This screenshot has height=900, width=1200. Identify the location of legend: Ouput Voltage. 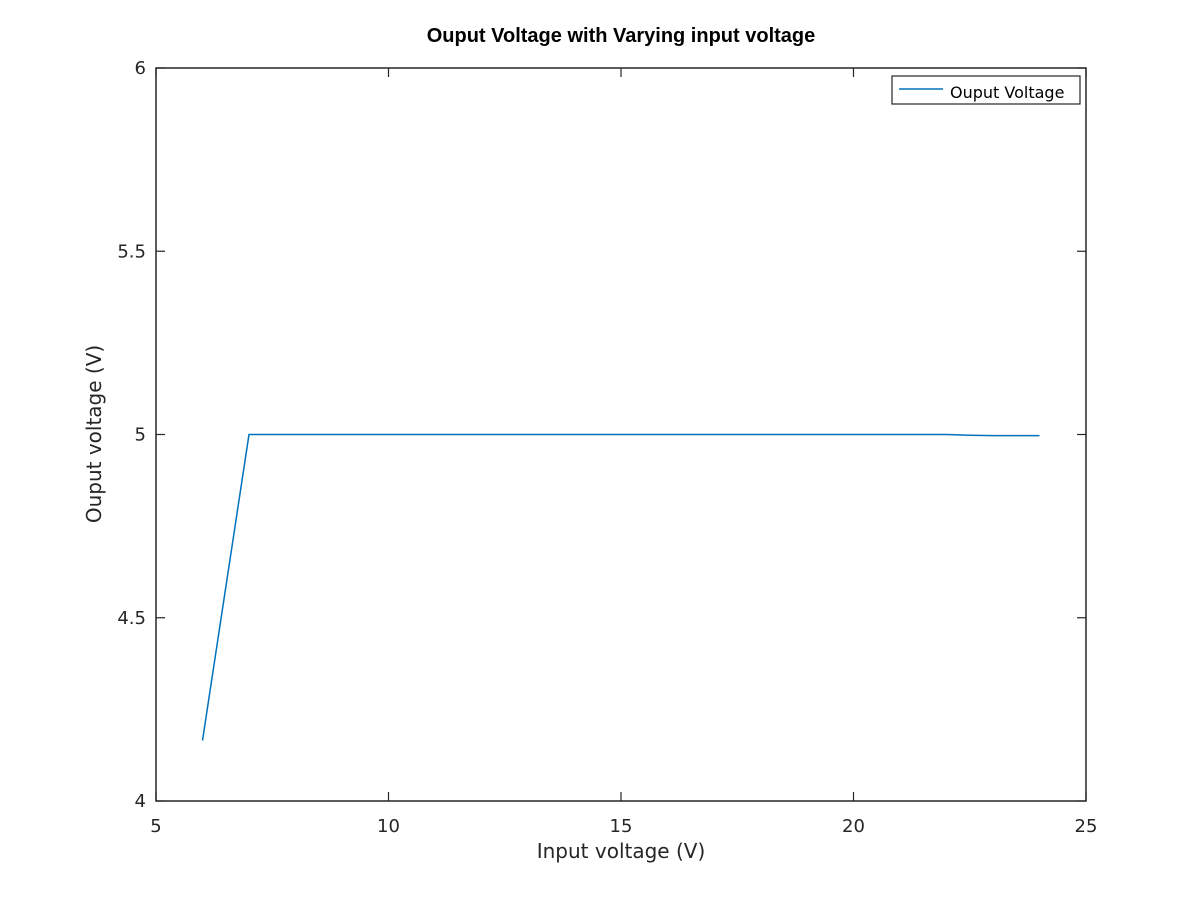
(986, 90).